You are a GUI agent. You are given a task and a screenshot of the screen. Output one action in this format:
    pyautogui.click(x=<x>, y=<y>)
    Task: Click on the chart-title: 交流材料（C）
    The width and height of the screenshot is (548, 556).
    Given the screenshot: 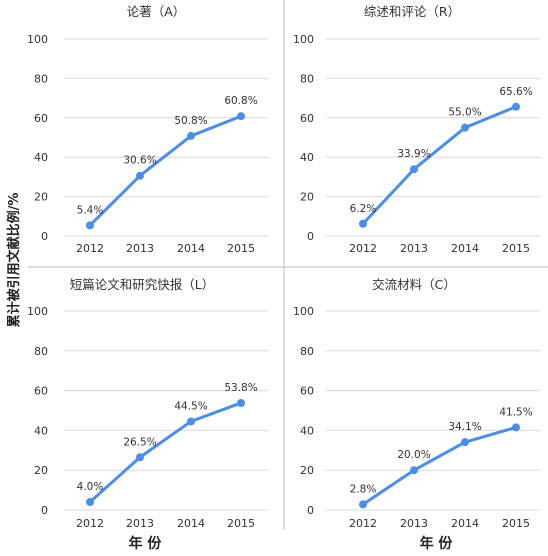 What is the action you would take?
    pyautogui.click(x=414, y=284)
    